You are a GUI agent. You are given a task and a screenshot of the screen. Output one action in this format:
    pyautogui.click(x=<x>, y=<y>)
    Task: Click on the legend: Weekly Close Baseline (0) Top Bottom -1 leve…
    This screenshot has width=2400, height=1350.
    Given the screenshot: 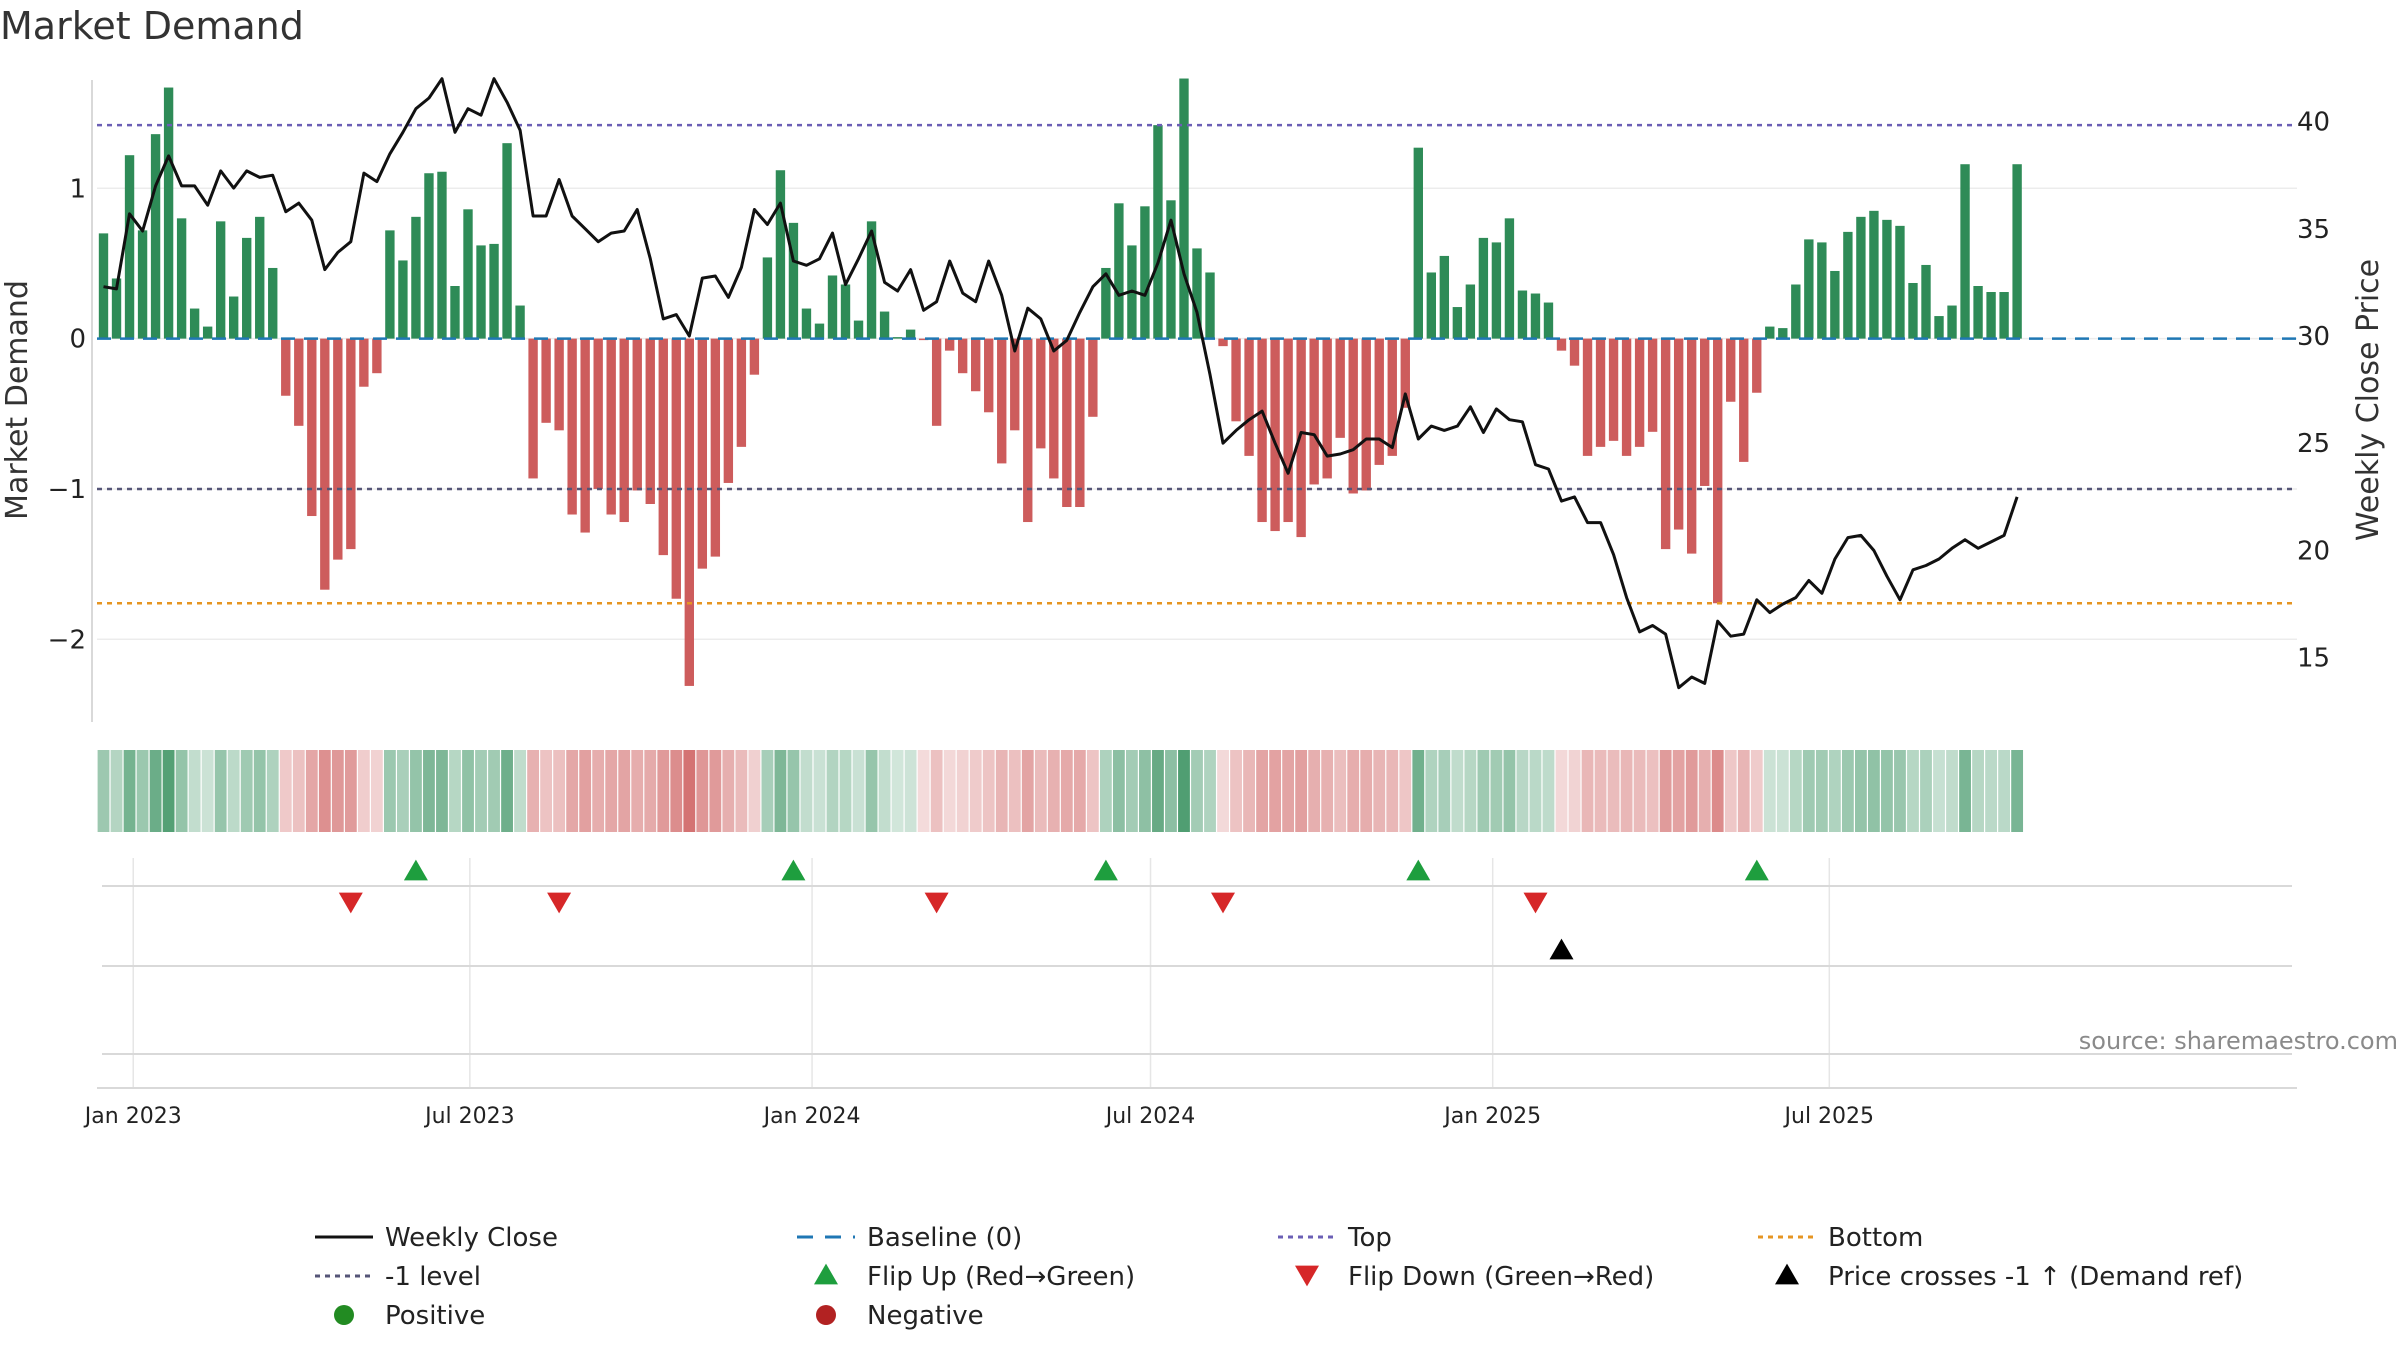 What is the action you would take?
    pyautogui.click(x=1279, y=1277)
    